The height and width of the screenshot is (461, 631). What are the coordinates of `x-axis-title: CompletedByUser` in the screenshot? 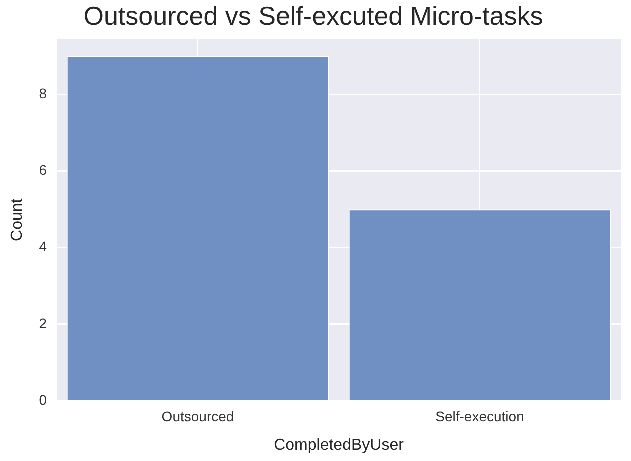 It's located at (339, 445).